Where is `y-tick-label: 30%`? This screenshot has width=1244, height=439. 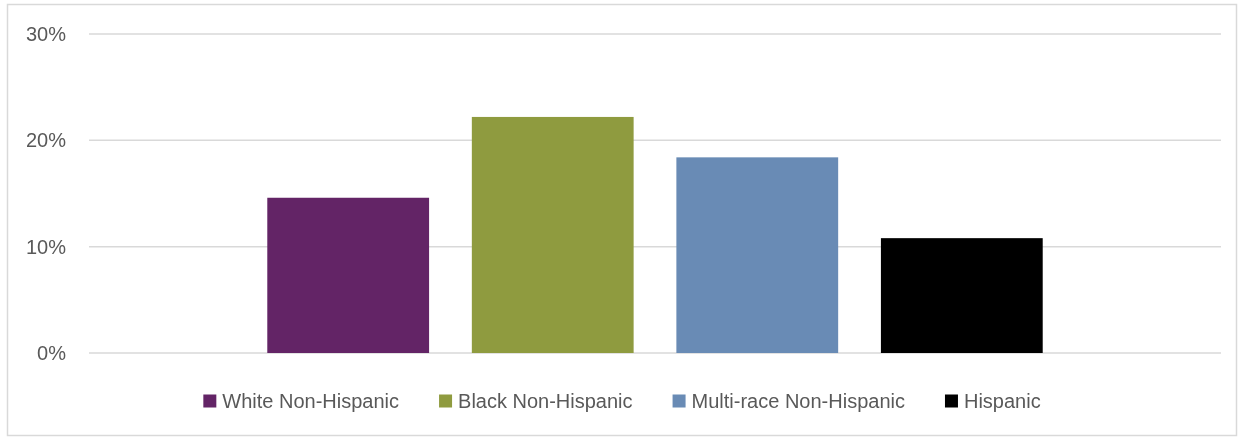 y-tick-label: 30% is located at coordinates (46, 34).